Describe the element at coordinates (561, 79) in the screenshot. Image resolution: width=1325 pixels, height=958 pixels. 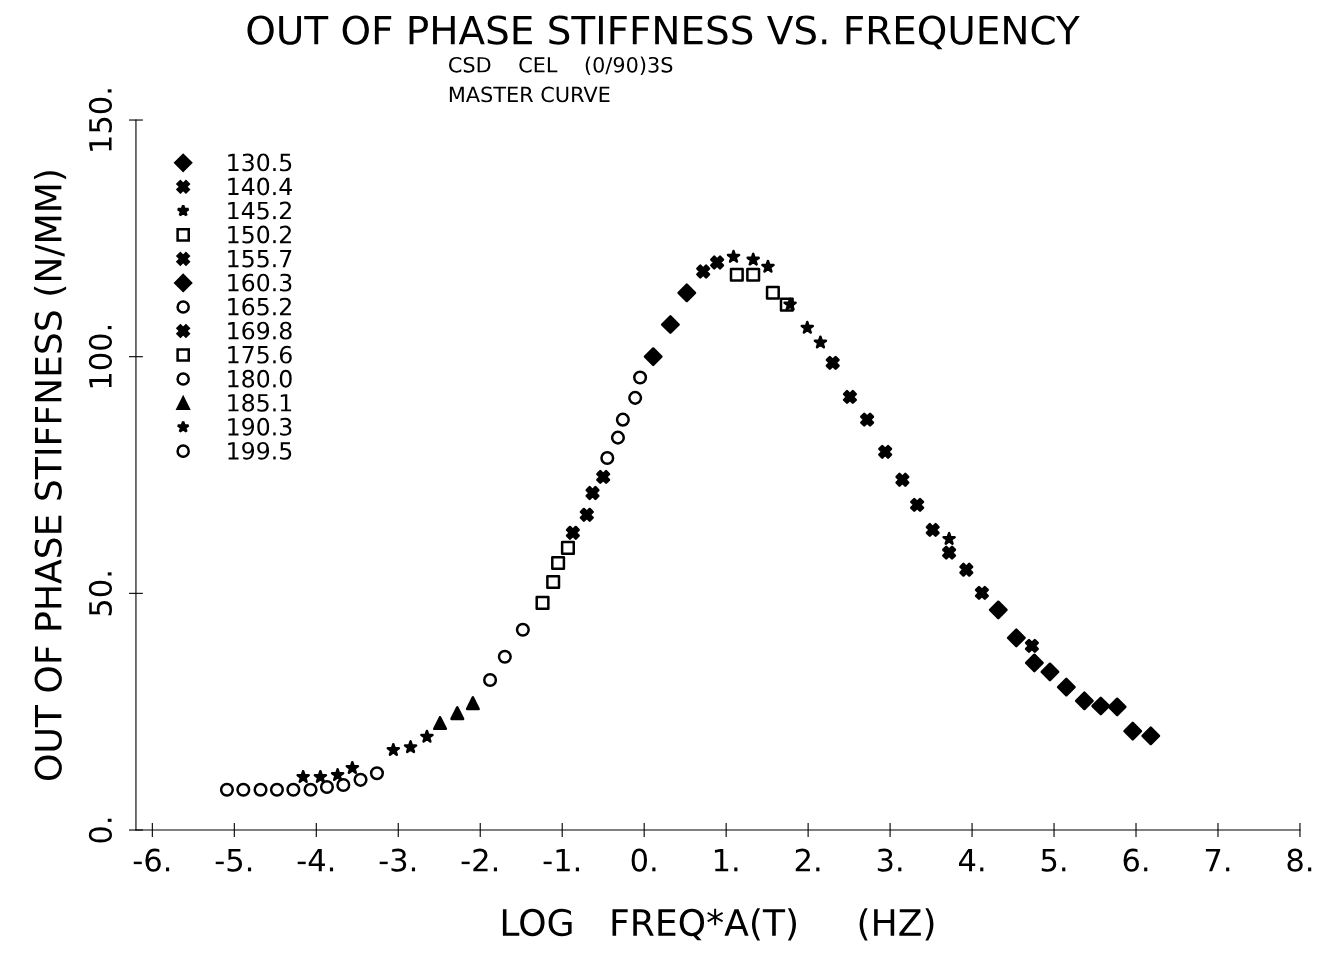
I see `chart-subtitle: CSD CEL (0/90)3S MASTER CURVE` at that location.